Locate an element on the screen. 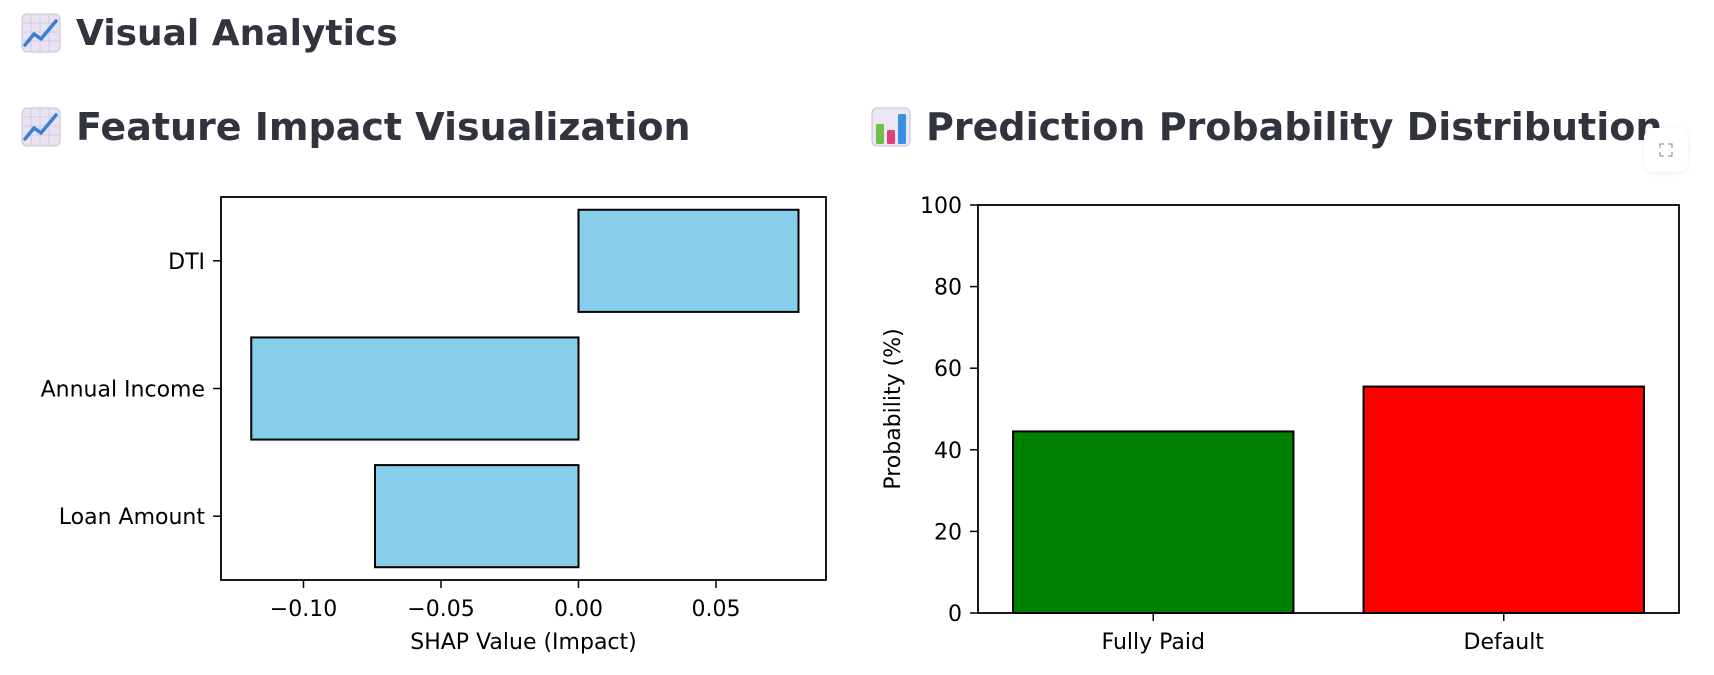  y-tick-label: 100 is located at coordinates (941, 206).